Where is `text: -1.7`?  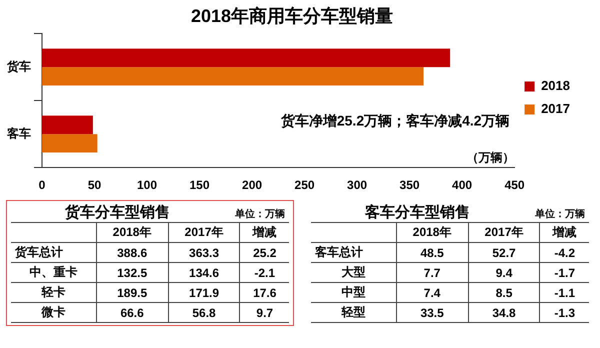
text: -1.7 is located at coordinates (565, 273).